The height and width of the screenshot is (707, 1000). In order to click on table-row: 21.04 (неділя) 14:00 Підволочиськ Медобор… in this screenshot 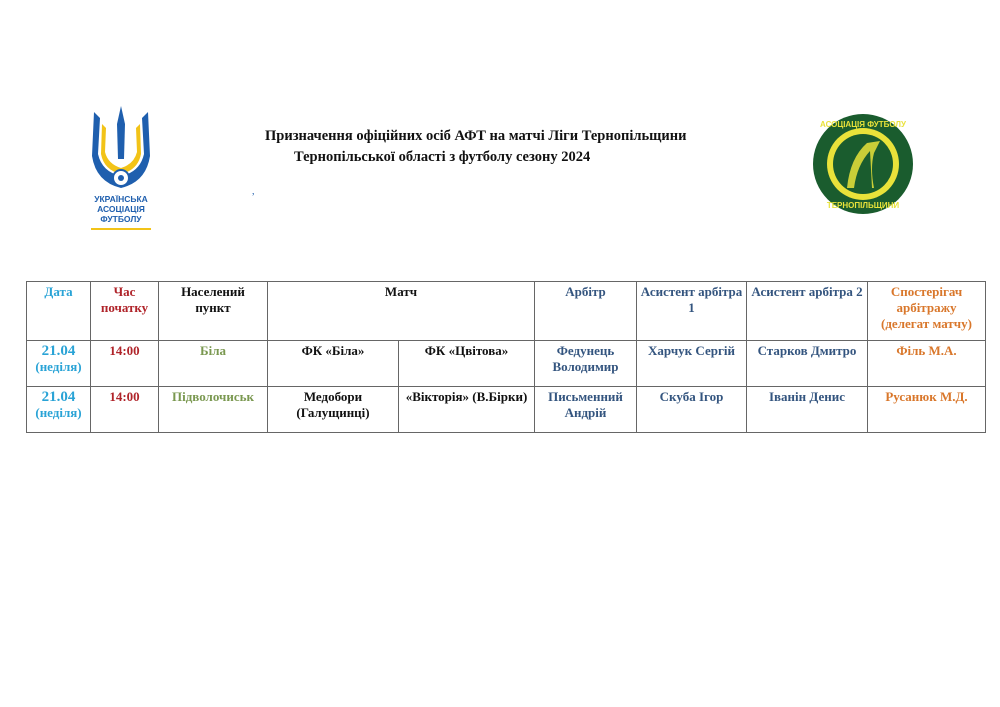, I will do `click(506, 409)`.